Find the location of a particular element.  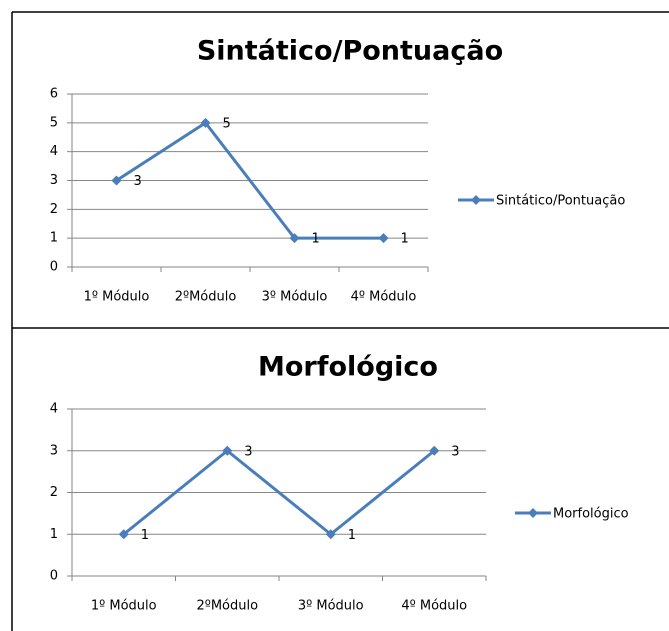

legend-label: Sintático/Pontuação is located at coordinates (560, 201).